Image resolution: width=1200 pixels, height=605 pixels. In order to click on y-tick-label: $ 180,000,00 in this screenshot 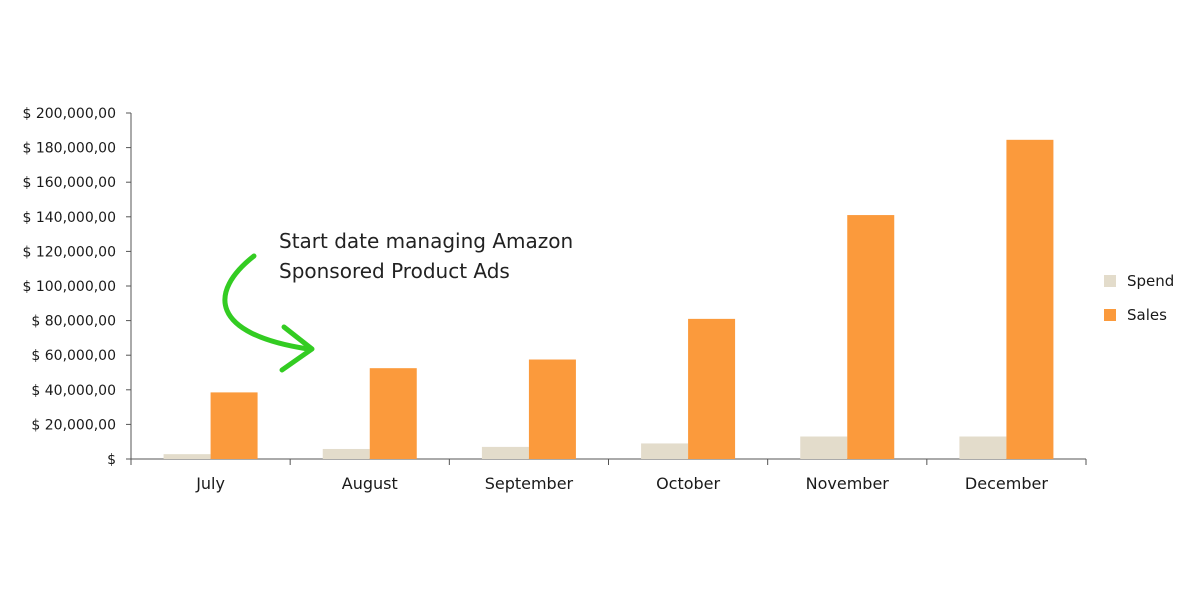, I will do `click(69, 149)`.